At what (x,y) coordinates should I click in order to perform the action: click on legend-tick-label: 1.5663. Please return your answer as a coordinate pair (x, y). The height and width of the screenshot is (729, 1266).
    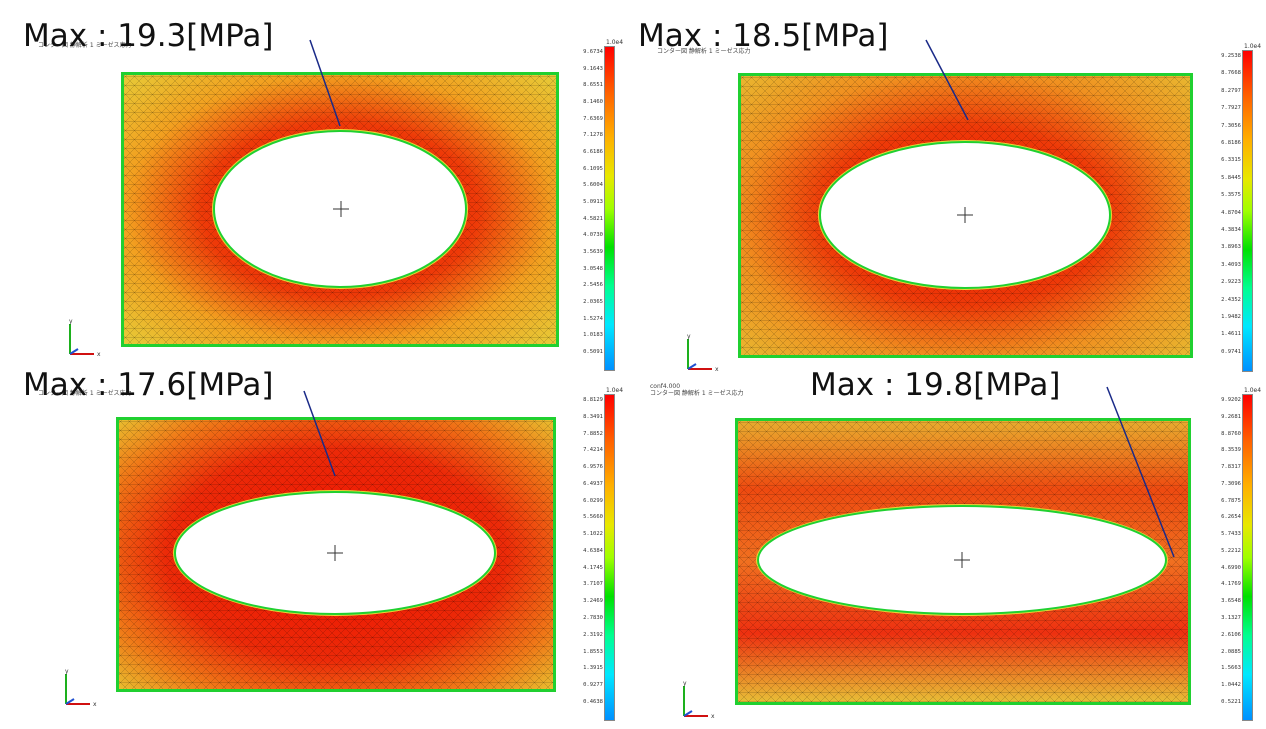
    Looking at the image, I should click on (1231, 668).